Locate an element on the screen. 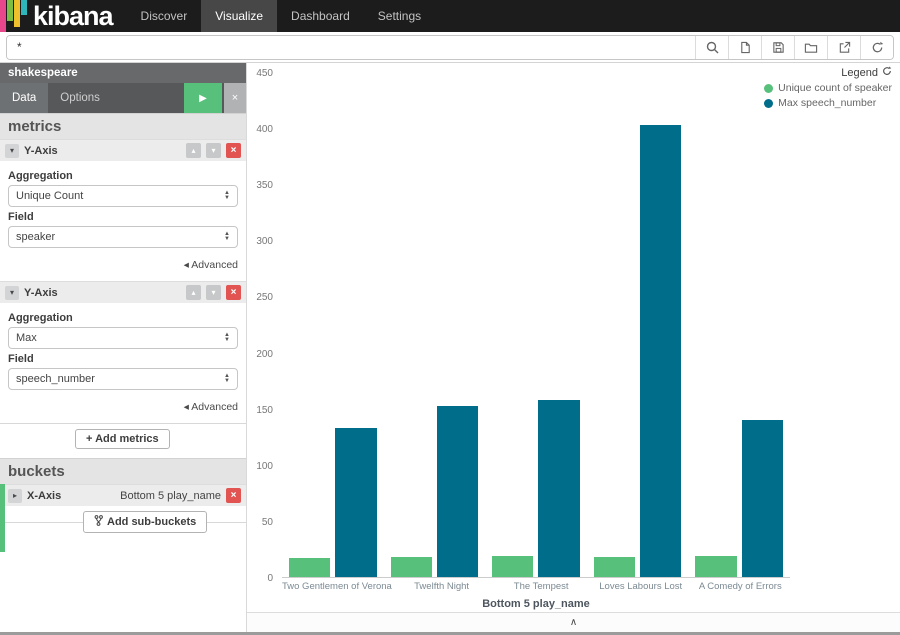 Image resolution: width=900 pixels, height=635 pixels. legend-item-max-speech: Max speech_number is located at coordinates (828, 103).